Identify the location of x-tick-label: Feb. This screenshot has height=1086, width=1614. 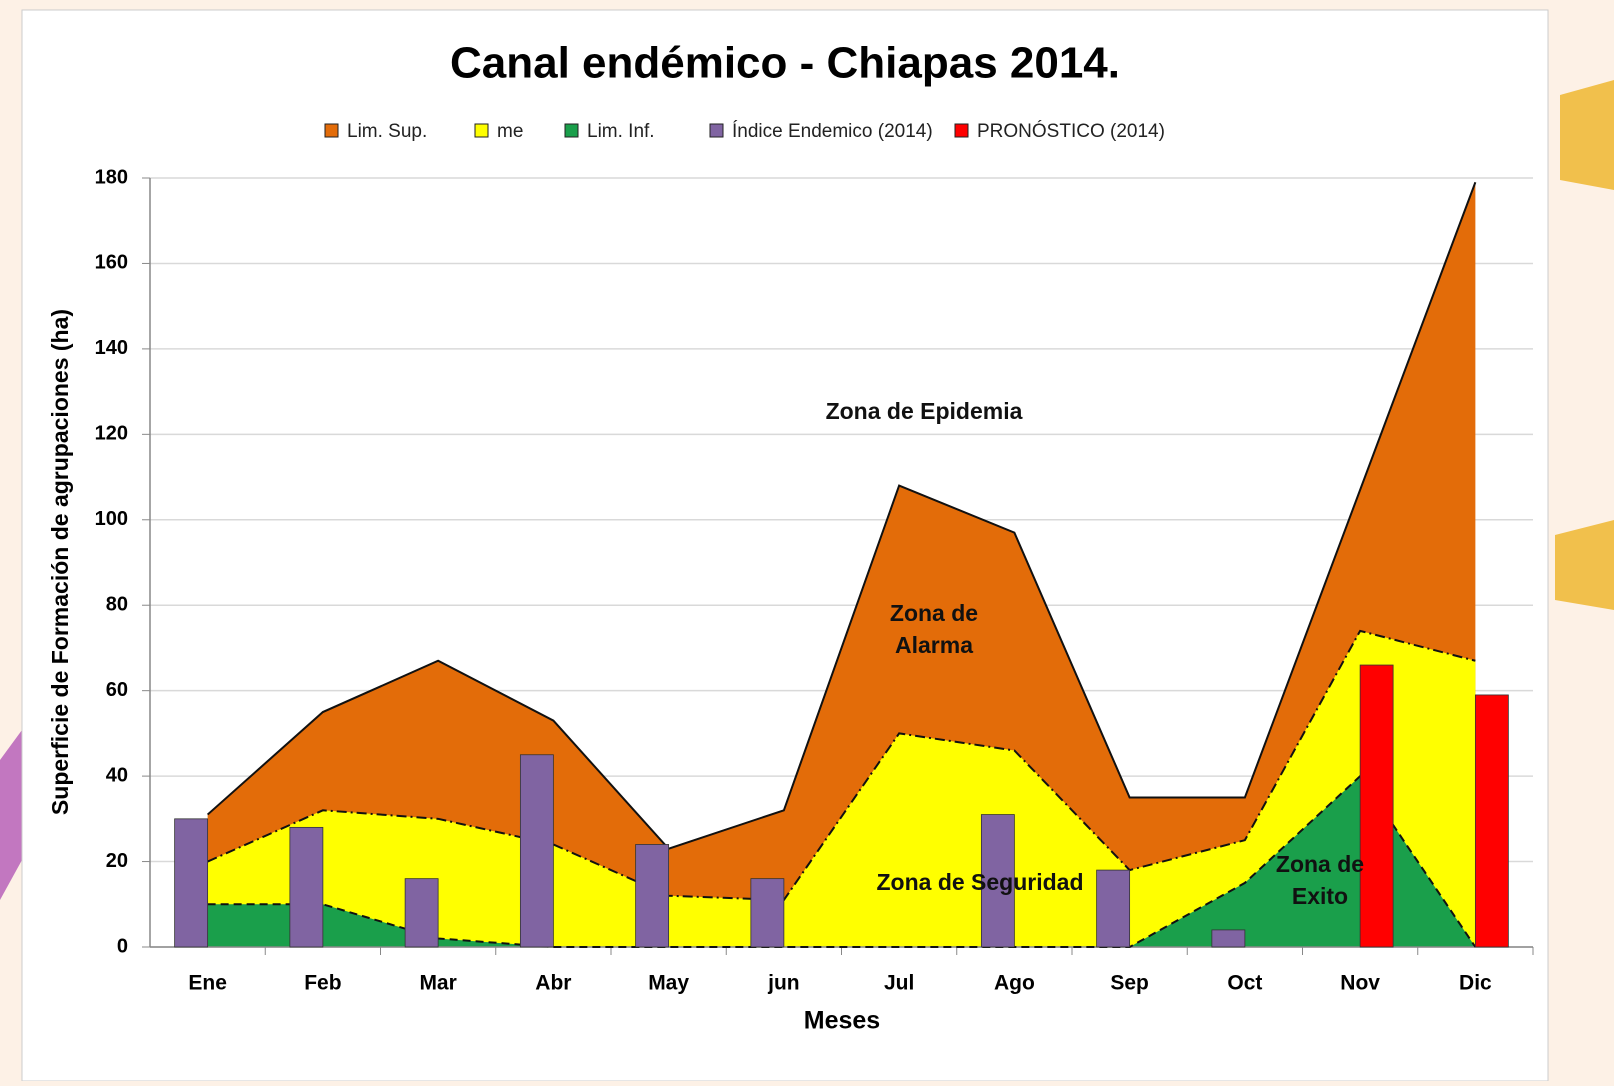
(322, 983).